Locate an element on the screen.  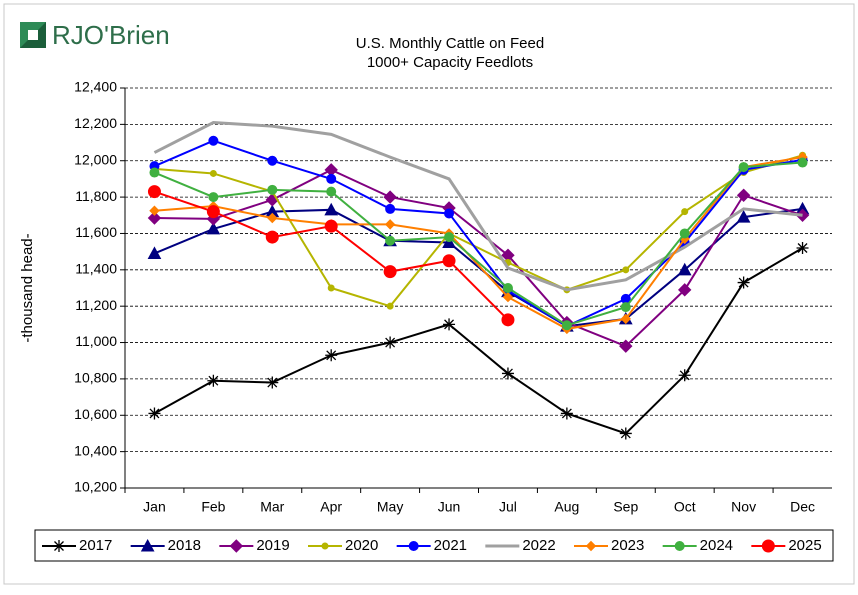
x-tick-label: Jun is located at coordinates (449, 507).